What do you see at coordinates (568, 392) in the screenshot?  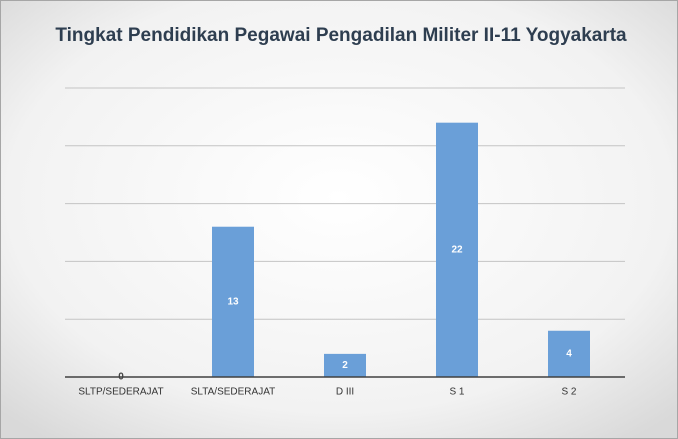 I see `x-tick-label: S 2` at bounding box center [568, 392].